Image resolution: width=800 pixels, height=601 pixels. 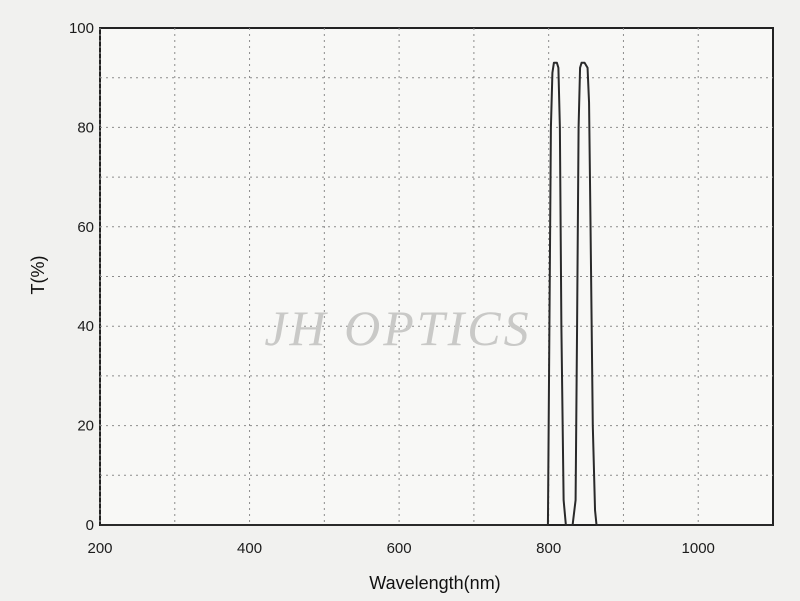 I want to click on x-tick-labels: 200 400 600 800 1000, so click(x=400, y=548).